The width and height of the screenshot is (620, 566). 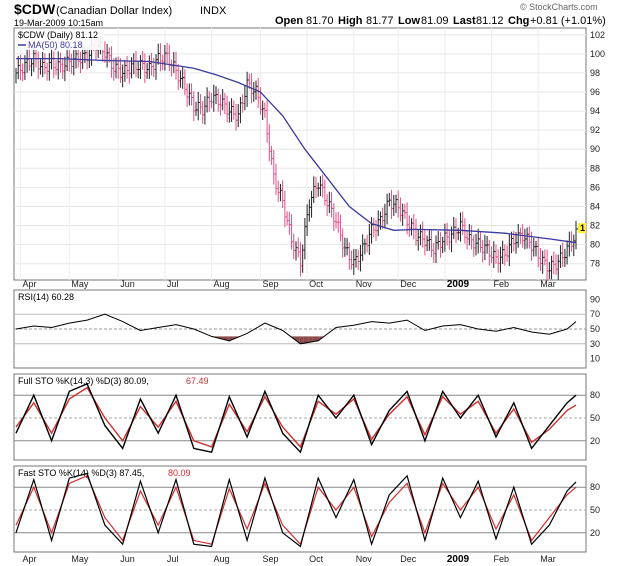 I want to click on price-legend-box, so click(x=60, y=40).